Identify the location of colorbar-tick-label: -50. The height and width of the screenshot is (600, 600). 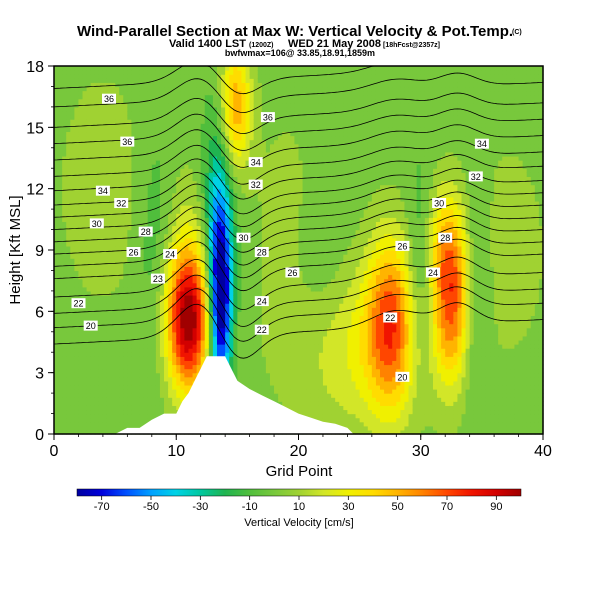
(151, 507).